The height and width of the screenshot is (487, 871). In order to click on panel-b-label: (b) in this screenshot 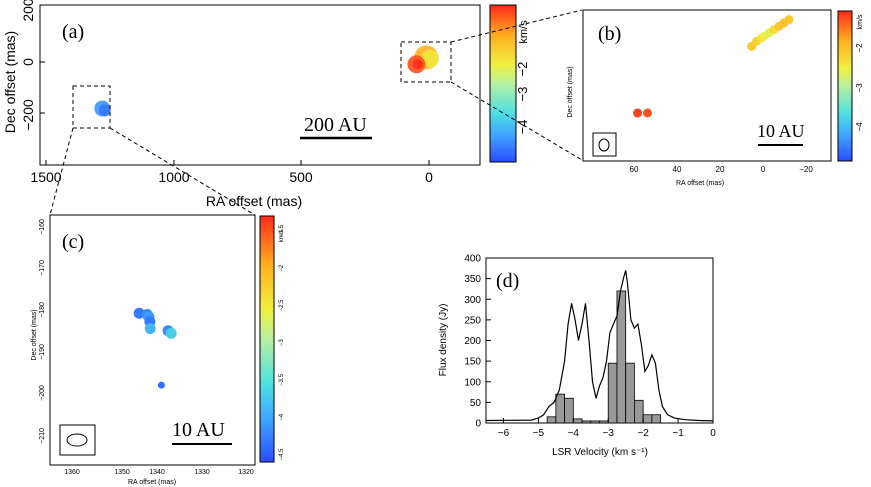, I will do `click(609, 34)`.